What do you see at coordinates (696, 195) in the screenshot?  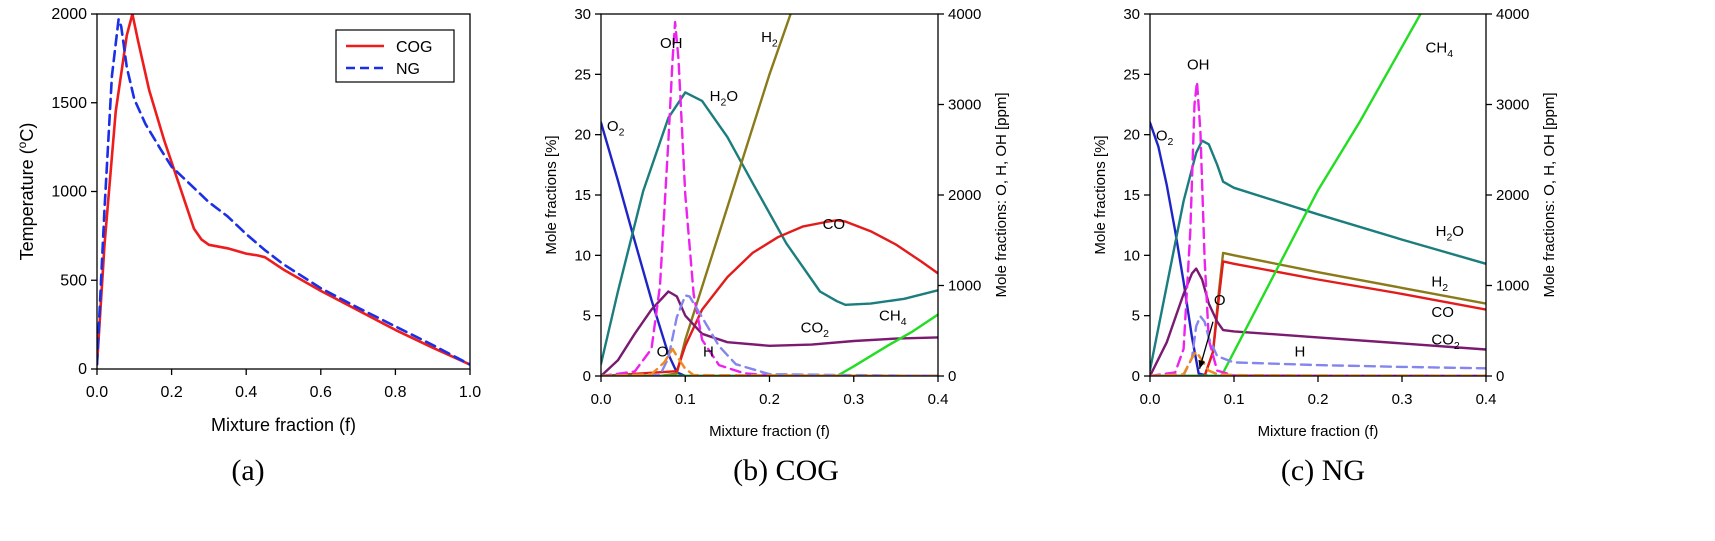 I see `series-line-h2` at bounding box center [696, 195].